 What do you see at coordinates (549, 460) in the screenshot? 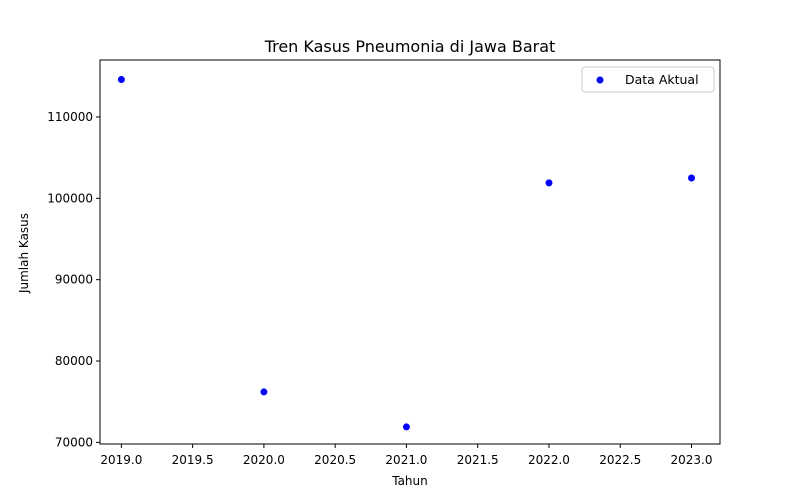
I see `x-tick-label: 2022.0` at bounding box center [549, 460].